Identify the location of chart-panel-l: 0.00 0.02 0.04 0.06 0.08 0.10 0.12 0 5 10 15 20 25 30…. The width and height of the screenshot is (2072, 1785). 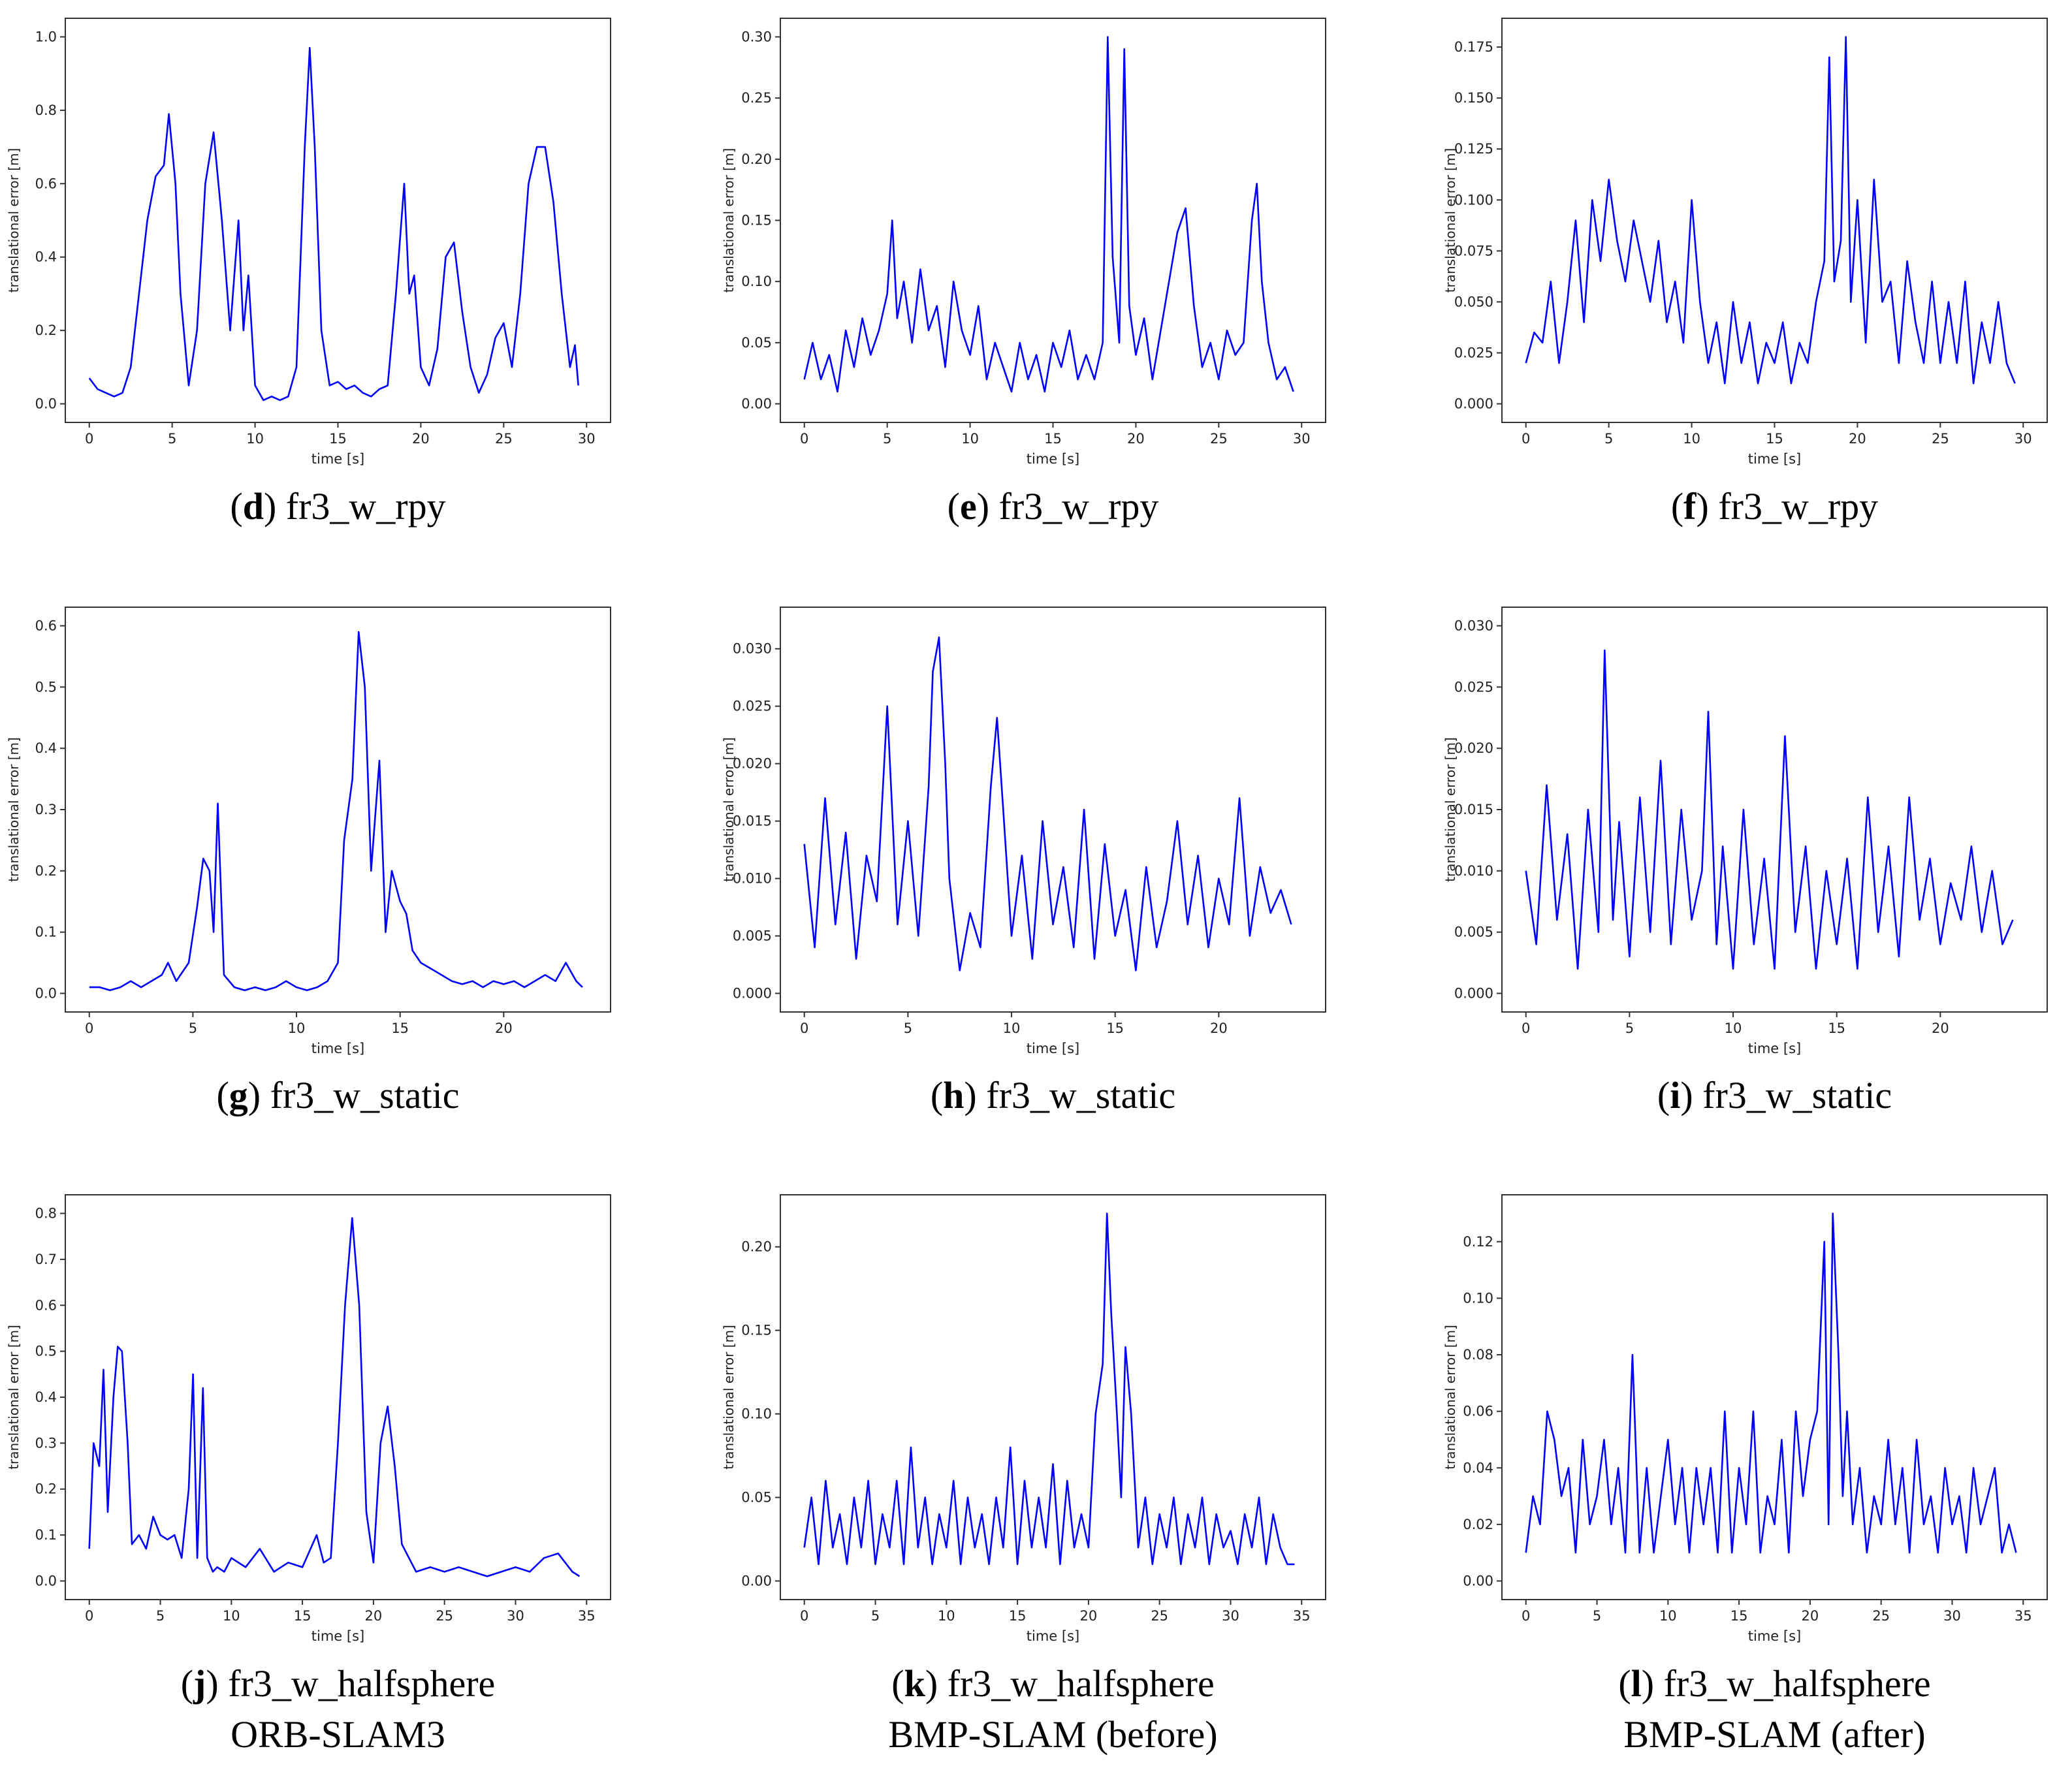
(1745, 1475).